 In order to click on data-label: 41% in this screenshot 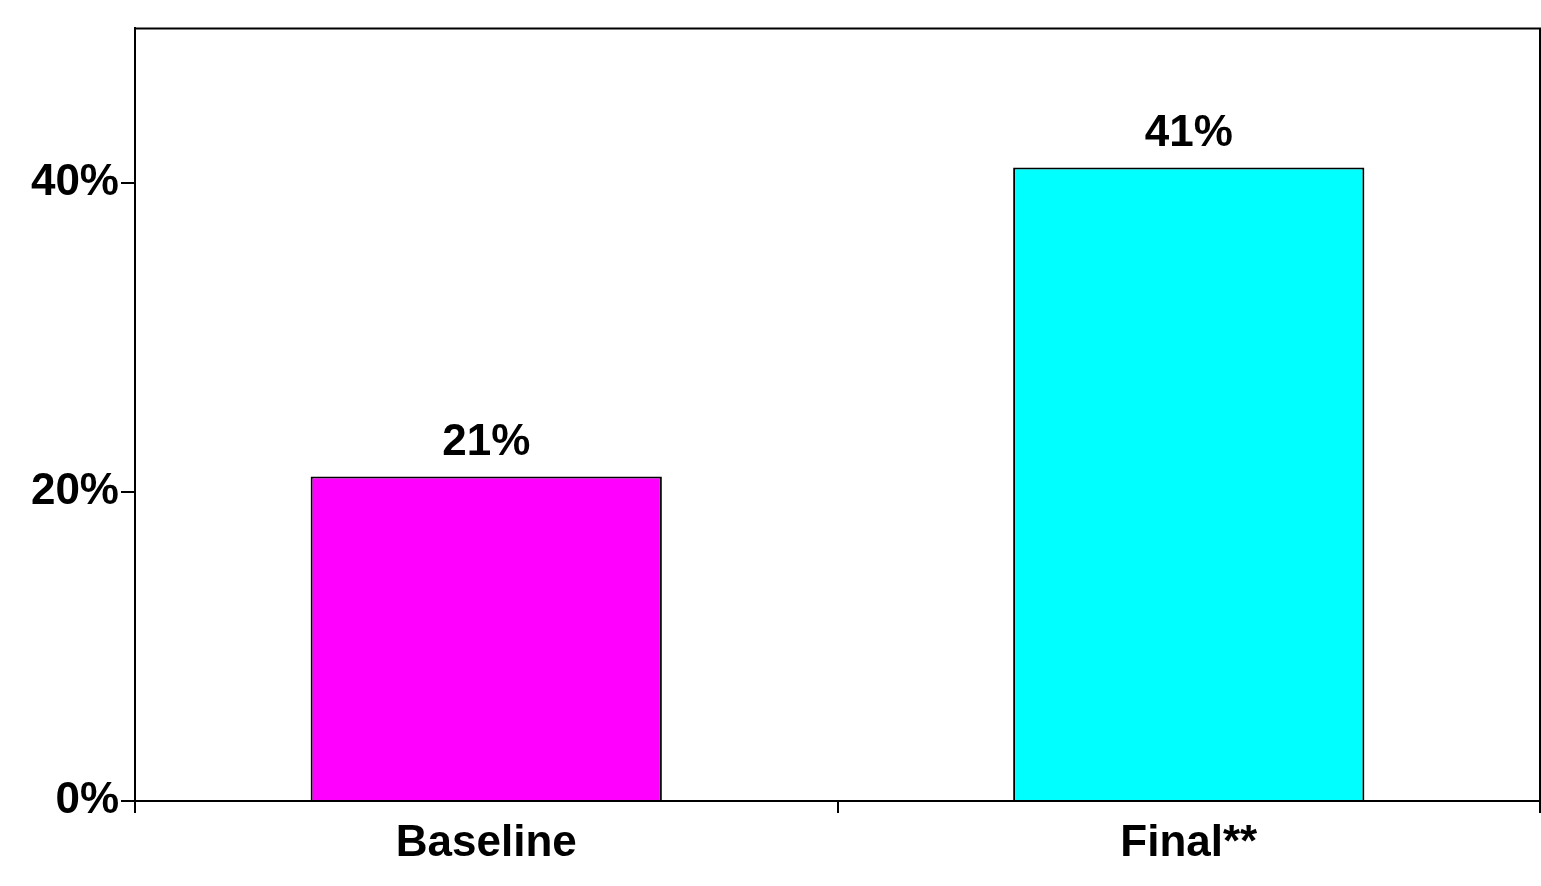, I will do `click(1188, 130)`.